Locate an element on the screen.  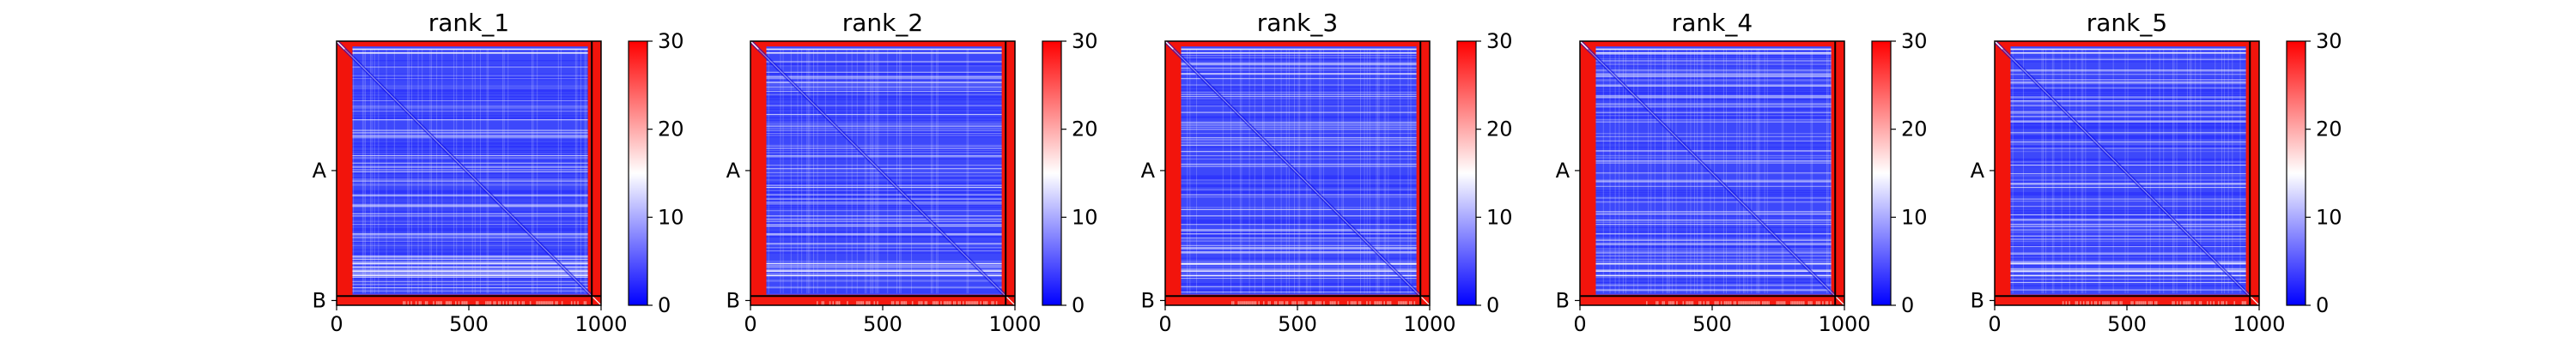
colorbar-tick-label: 20 is located at coordinates (671, 129).